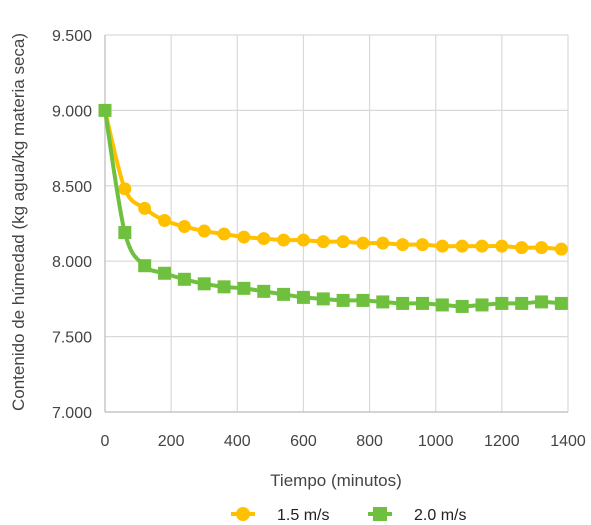 Image resolution: width=591 pixels, height=525 pixels. I want to click on legend-item-1: 1.5 m/s, so click(280, 515).